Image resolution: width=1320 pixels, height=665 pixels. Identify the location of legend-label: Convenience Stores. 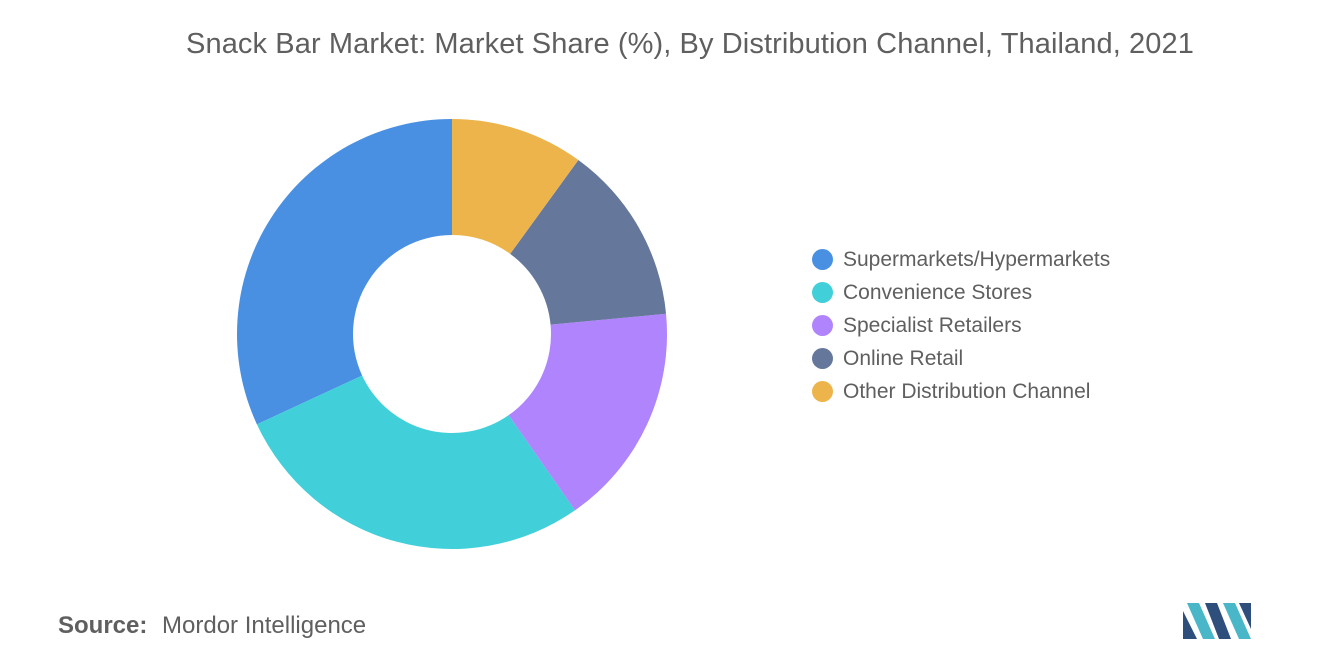
(938, 292).